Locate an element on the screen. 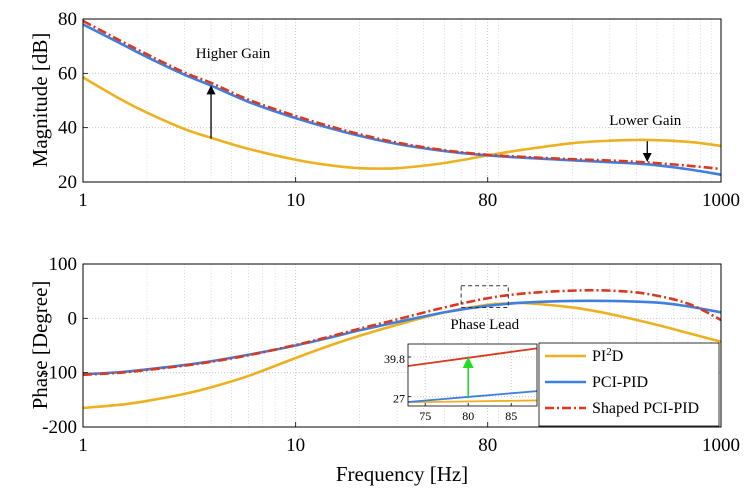 This screenshot has height=494, width=748. y-tick-label: -100 is located at coordinates (59, 373).